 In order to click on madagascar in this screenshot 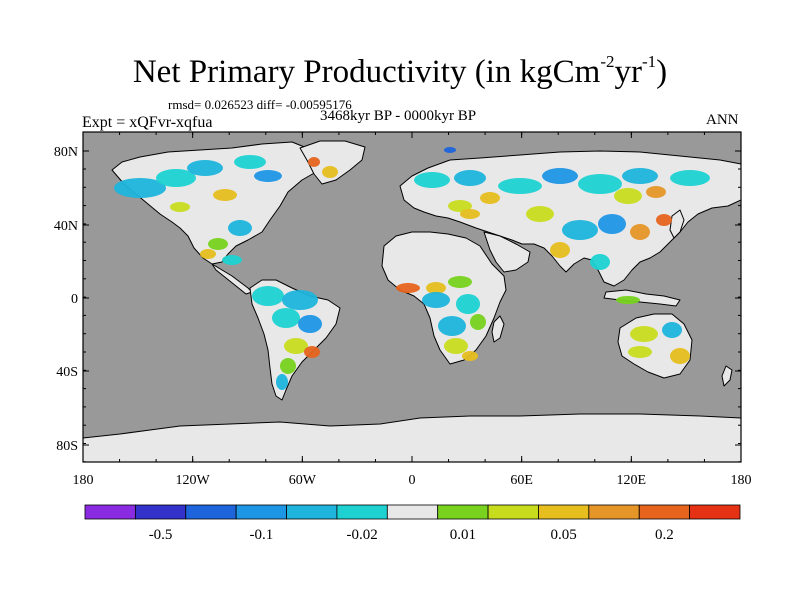, I will do `click(498, 329)`.